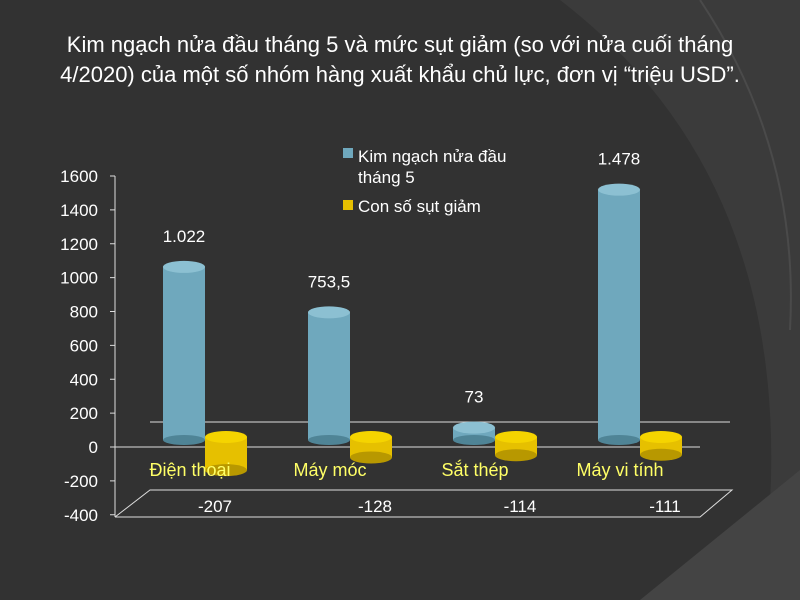 This screenshot has height=600, width=800. What do you see at coordinates (386, 177) in the screenshot?
I see `legend-label-series-1-line-2: tháng 5` at bounding box center [386, 177].